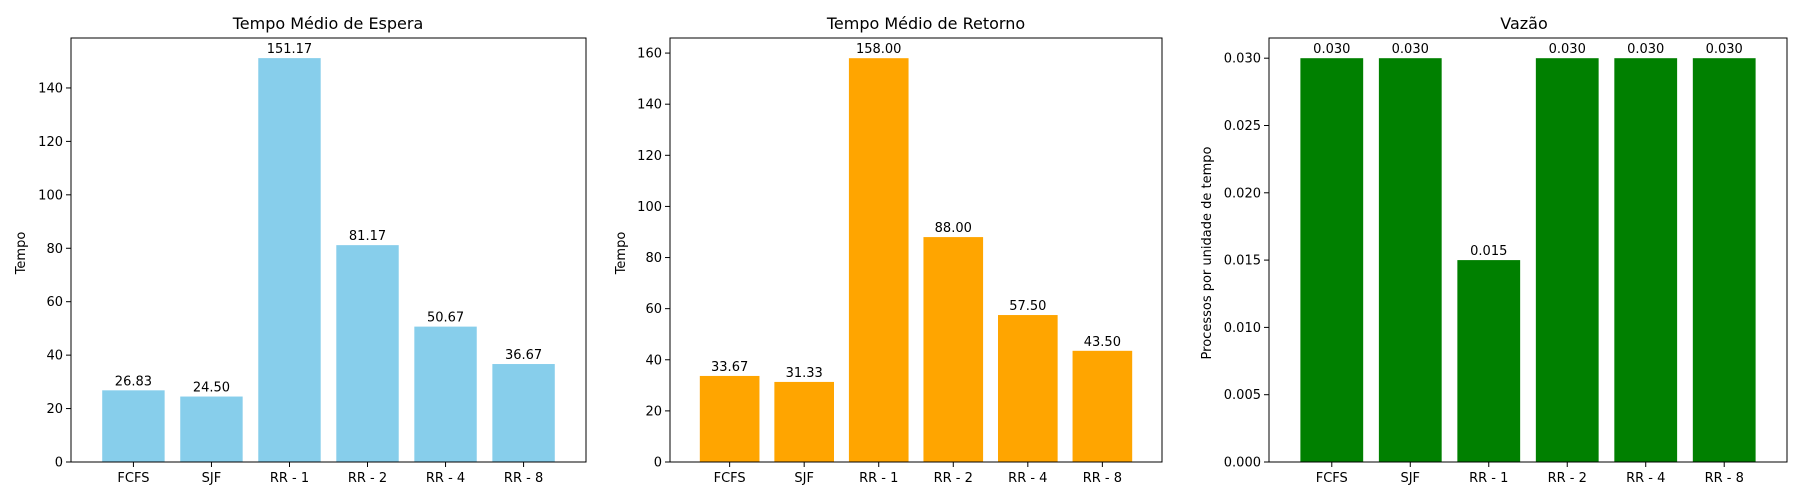  Describe the element at coordinates (1488, 251) in the screenshot. I see `data-label: 0.015` at that location.